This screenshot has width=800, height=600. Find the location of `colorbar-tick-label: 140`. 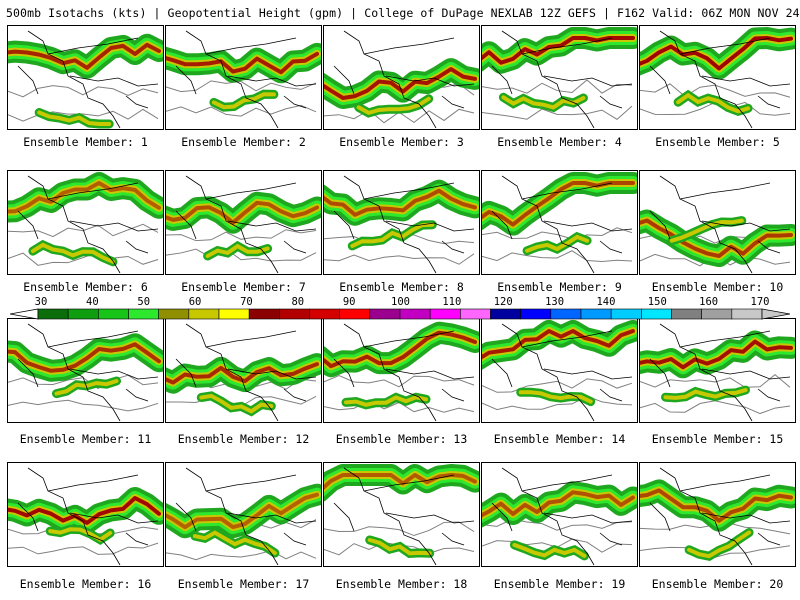

colorbar-tick-label: 140 is located at coordinates (606, 302).